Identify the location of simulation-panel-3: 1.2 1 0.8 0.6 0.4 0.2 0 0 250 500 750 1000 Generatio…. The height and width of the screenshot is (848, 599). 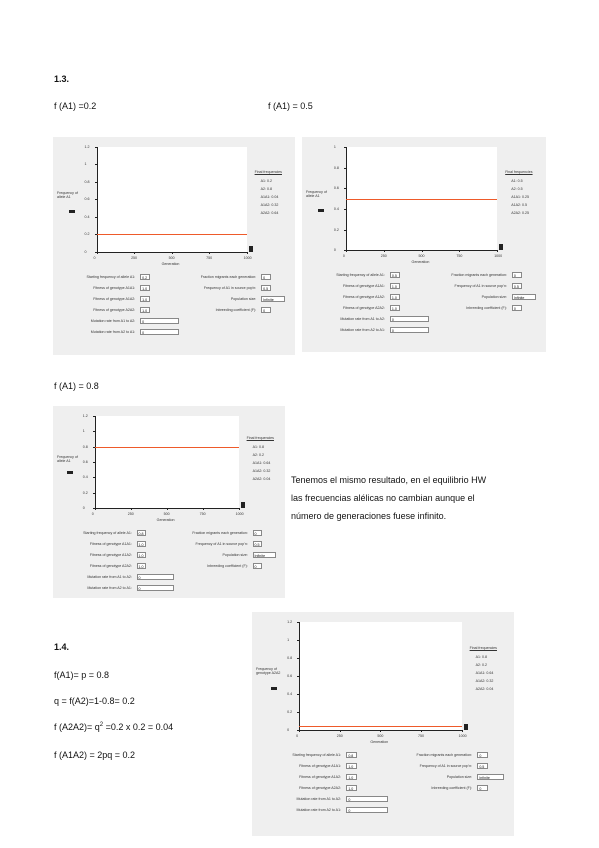
(169, 502).